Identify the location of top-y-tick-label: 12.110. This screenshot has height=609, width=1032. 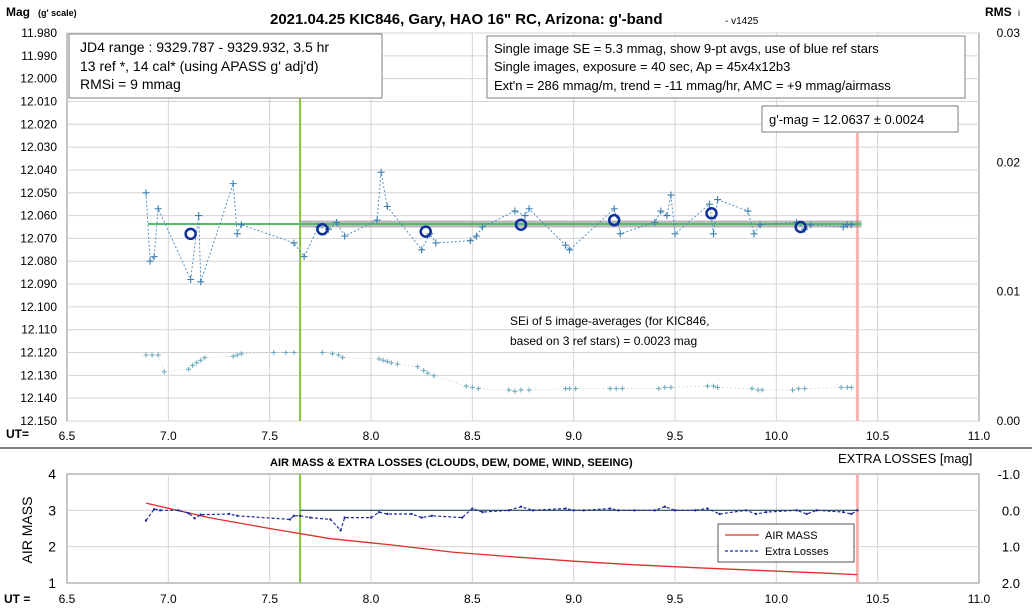
(39, 330).